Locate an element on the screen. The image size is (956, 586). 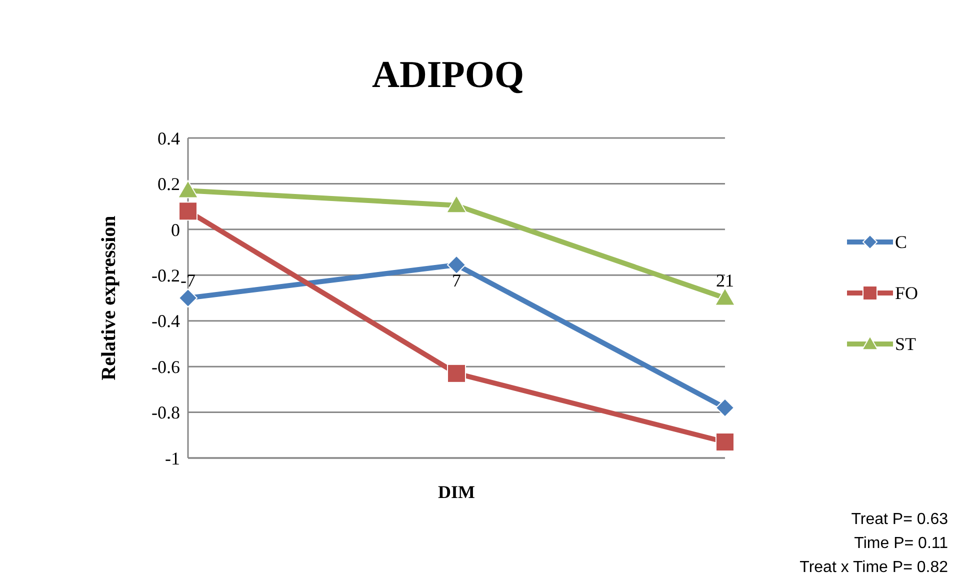
legend-label: FO is located at coordinates (906, 293).